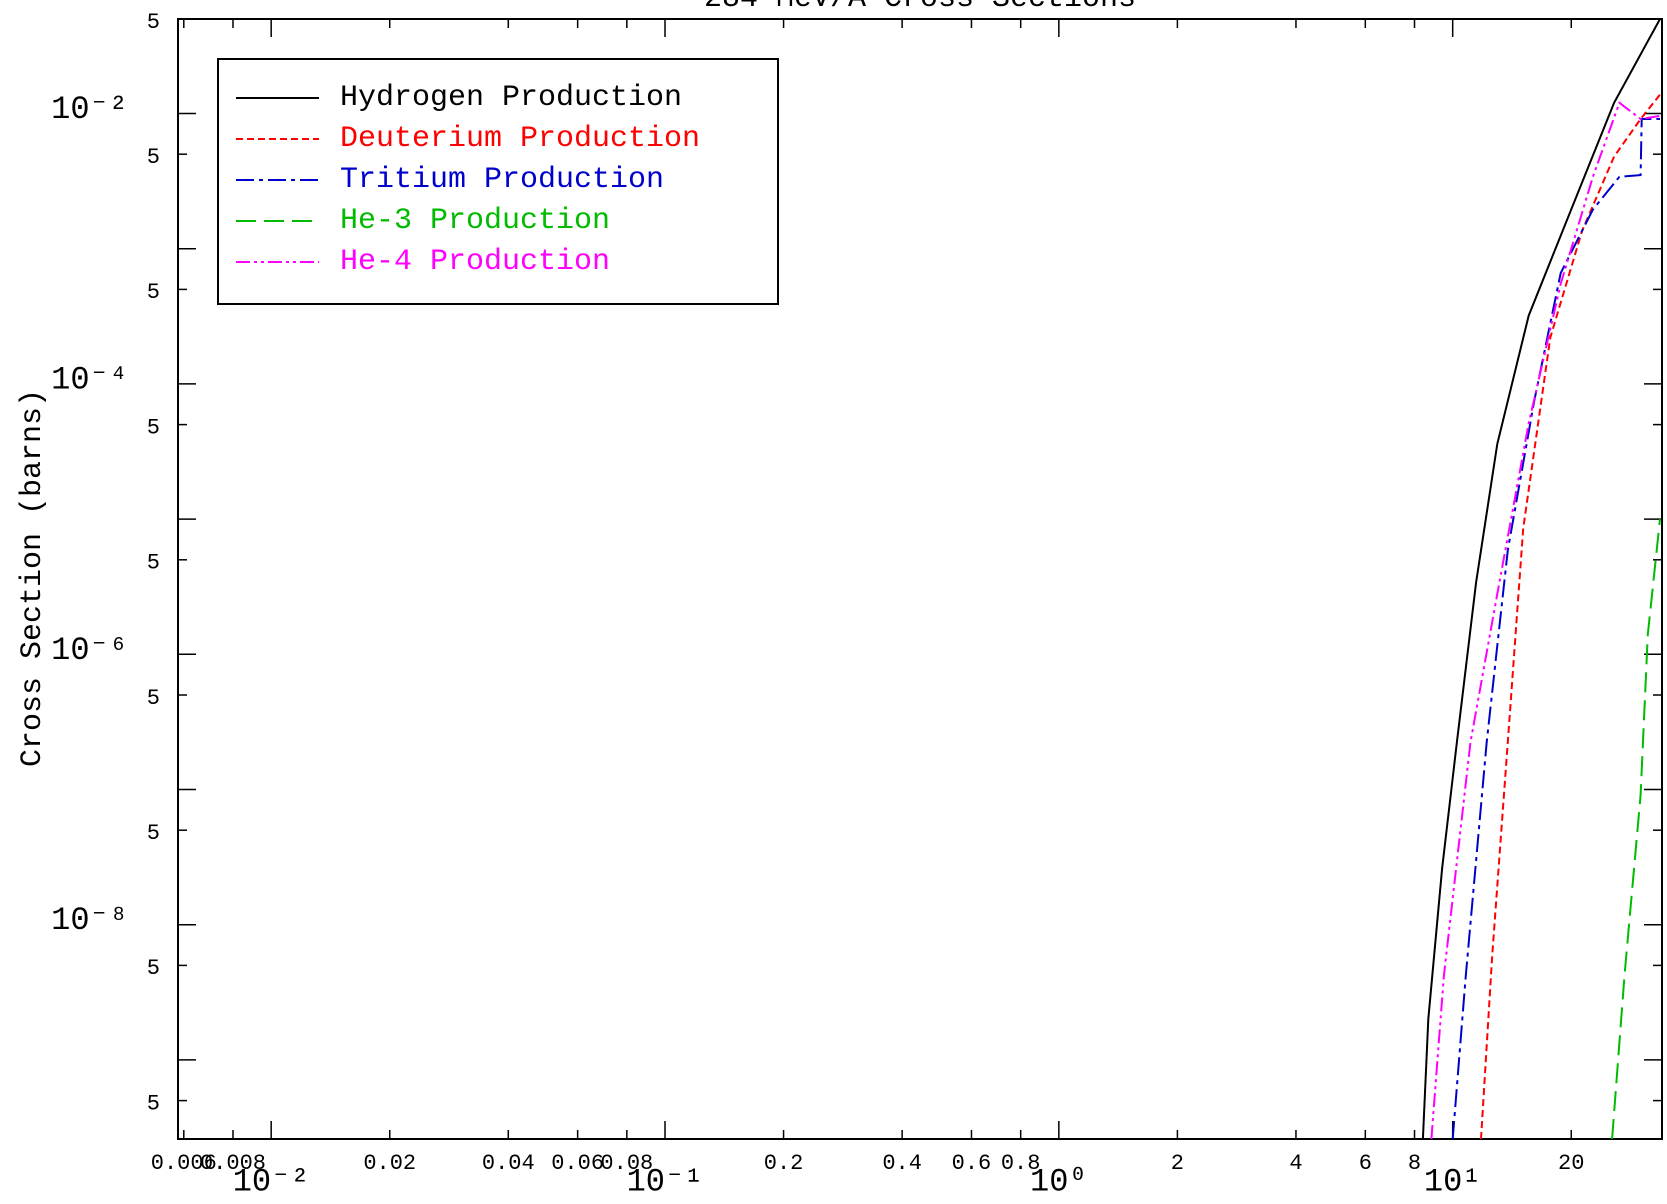  What do you see at coordinates (784, 1163) in the screenshot?
I see `x-tick-label: 0.2` at bounding box center [784, 1163].